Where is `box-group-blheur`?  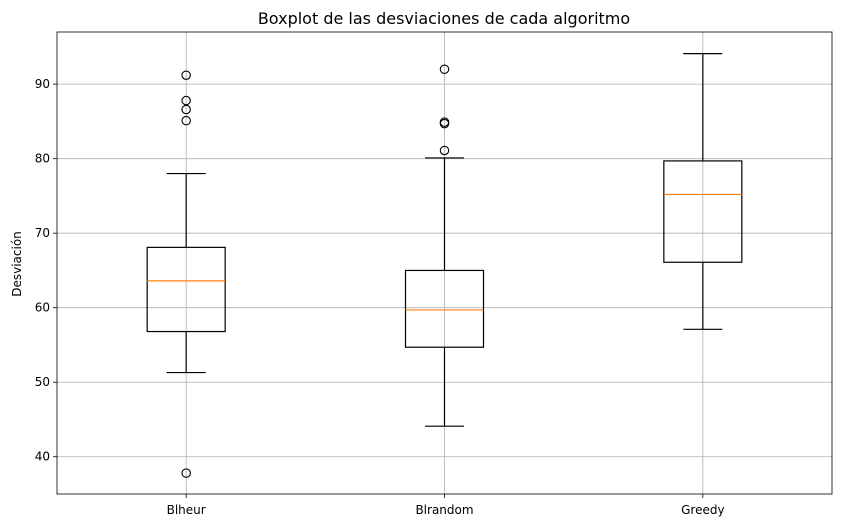
box-group-blheur is located at coordinates (186, 274).